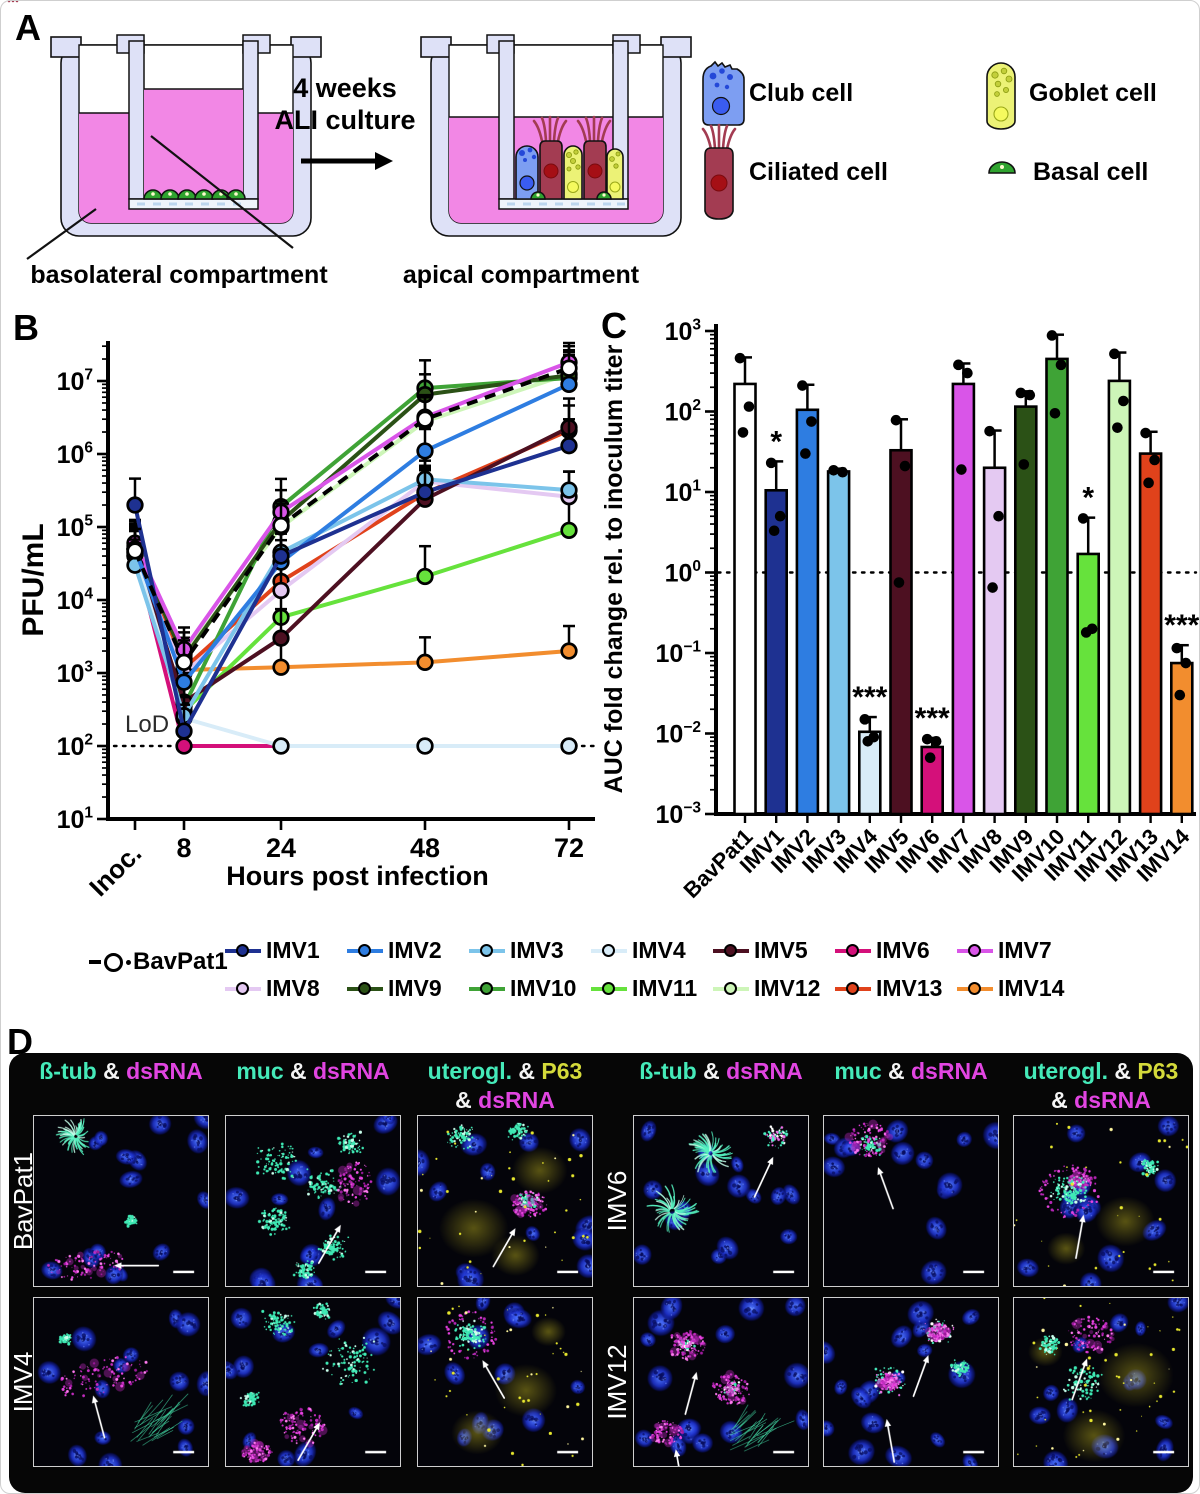  I want to click on apical-compartment-label: apical compartment, so click(521, 275).